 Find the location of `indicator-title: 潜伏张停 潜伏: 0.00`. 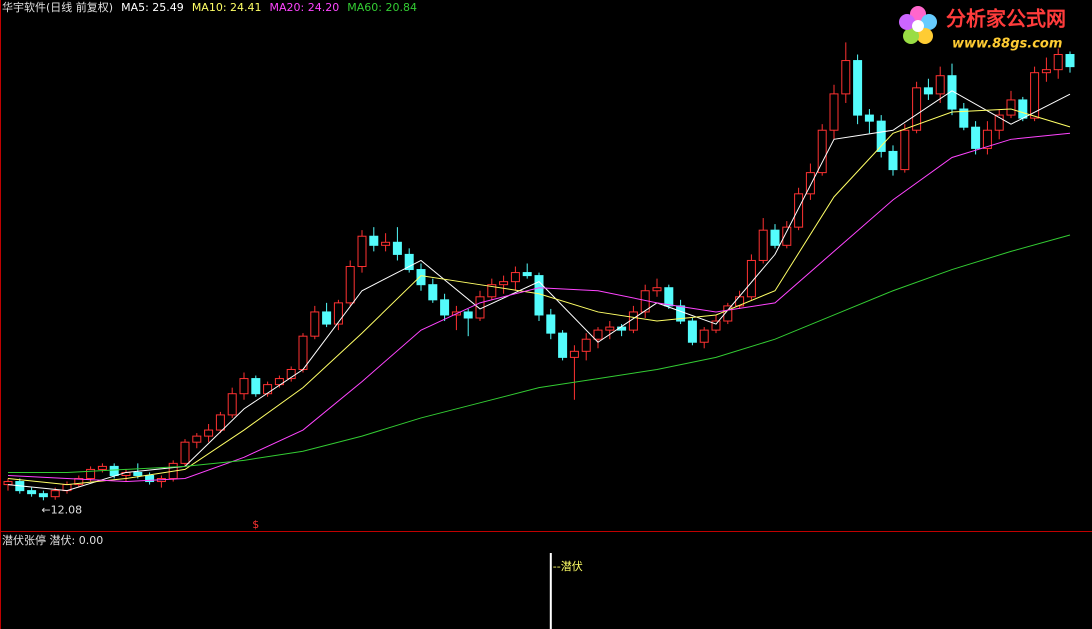

indicator-title: 潜伏张停 潜伏: 0.00 is located at coordinates (52, 540).